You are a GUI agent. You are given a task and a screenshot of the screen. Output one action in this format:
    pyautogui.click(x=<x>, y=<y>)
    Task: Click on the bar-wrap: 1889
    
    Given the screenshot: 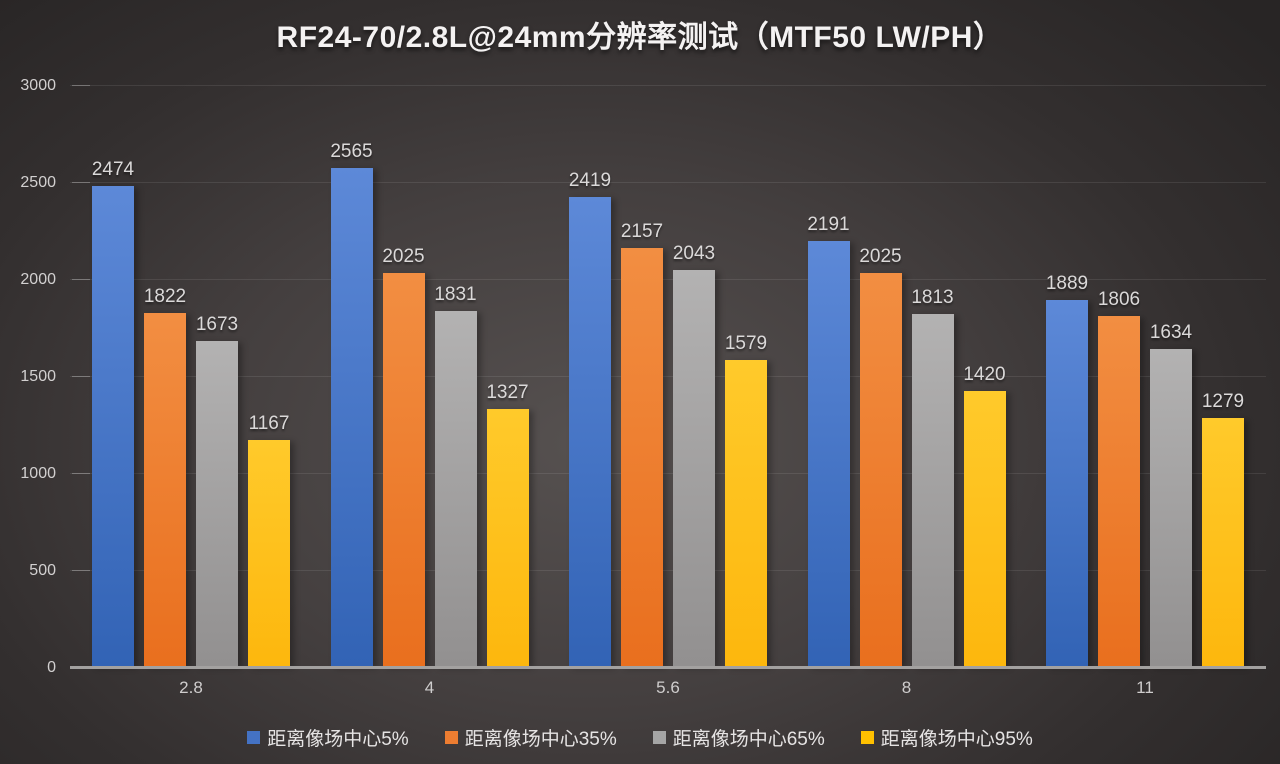 What is the action you would take?
    pyautogui.click(x=1067, y=469)
    